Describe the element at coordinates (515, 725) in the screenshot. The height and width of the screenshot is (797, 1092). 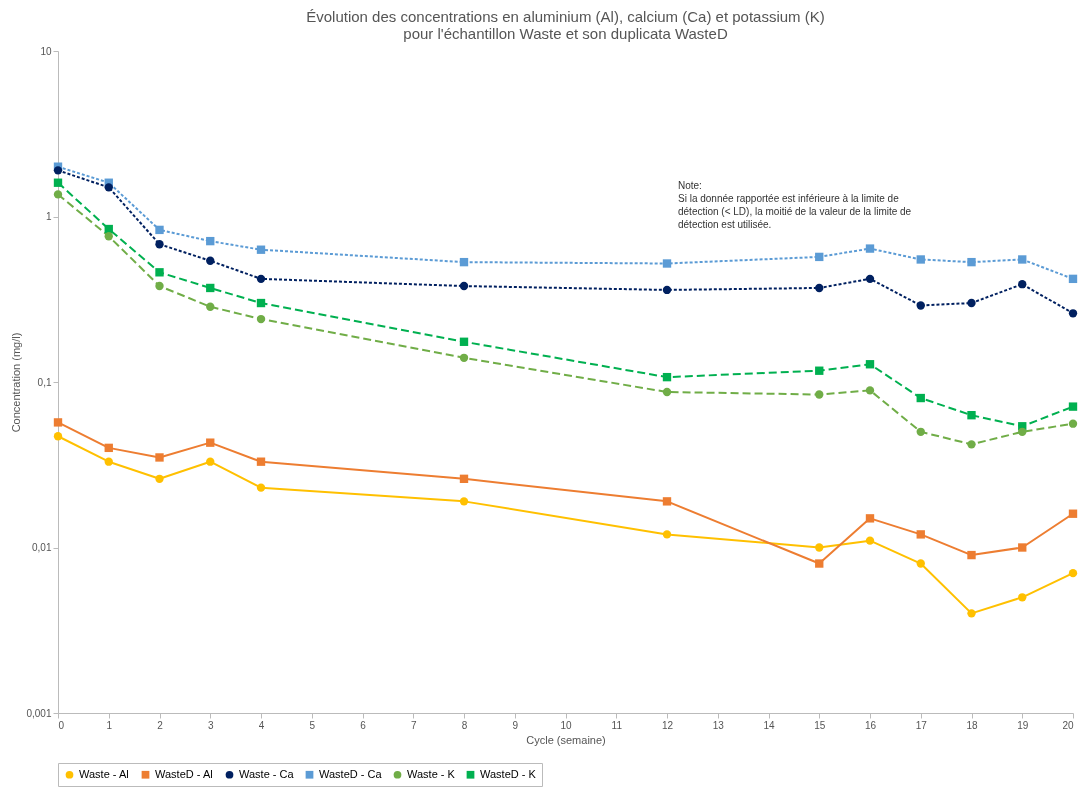
I see `x-tick-label: 9` at that location.